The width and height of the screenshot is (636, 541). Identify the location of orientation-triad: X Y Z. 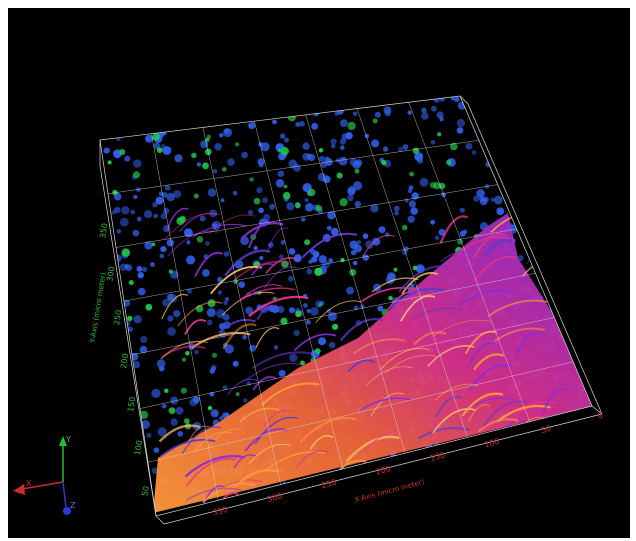
(44, 475).